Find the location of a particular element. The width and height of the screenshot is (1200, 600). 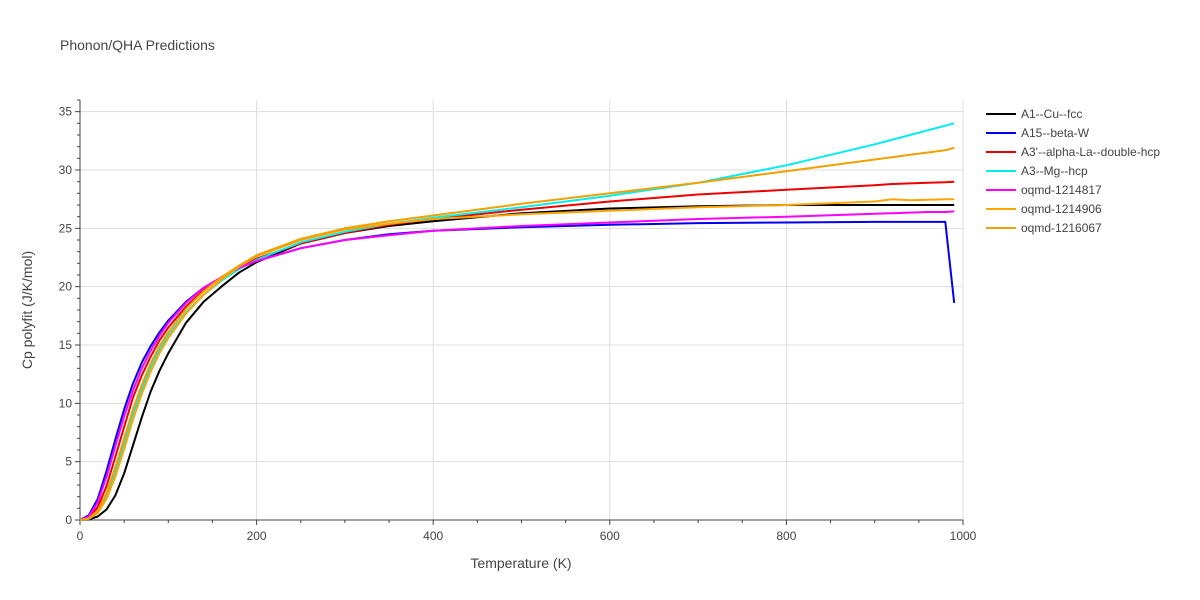

legend-label: A3'--alpha-La--double-hcp is located at coordinates (1090, 152).